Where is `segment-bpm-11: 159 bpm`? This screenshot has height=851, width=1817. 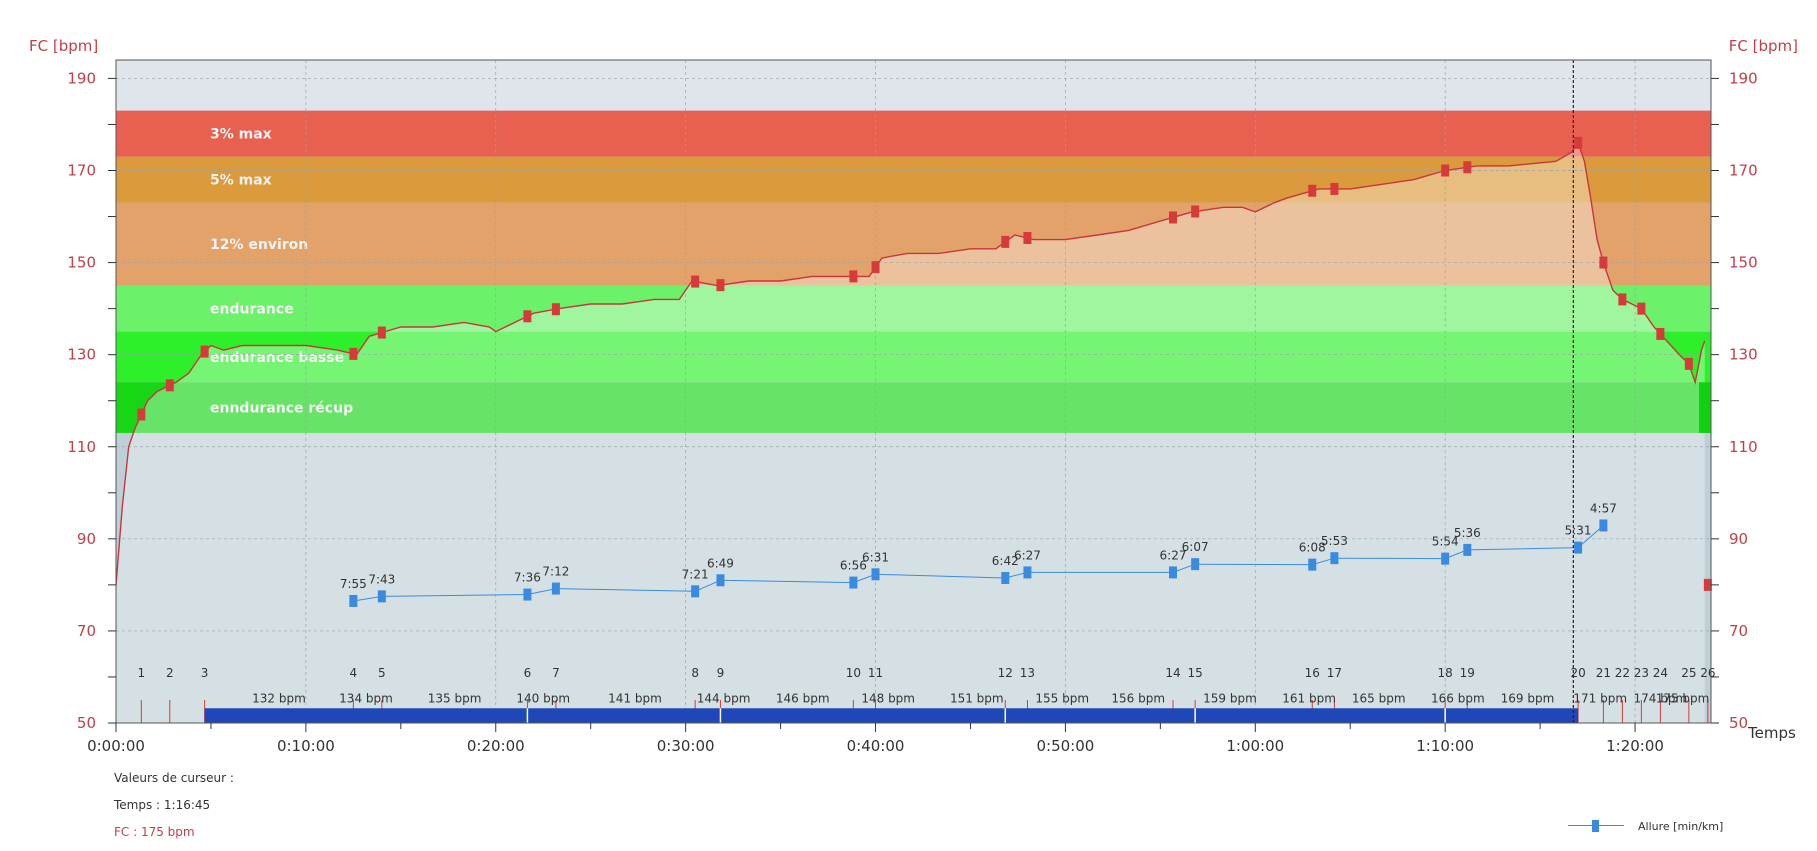
segment-bpm-11: 159 bpm is located at coordinates (1230, 699).